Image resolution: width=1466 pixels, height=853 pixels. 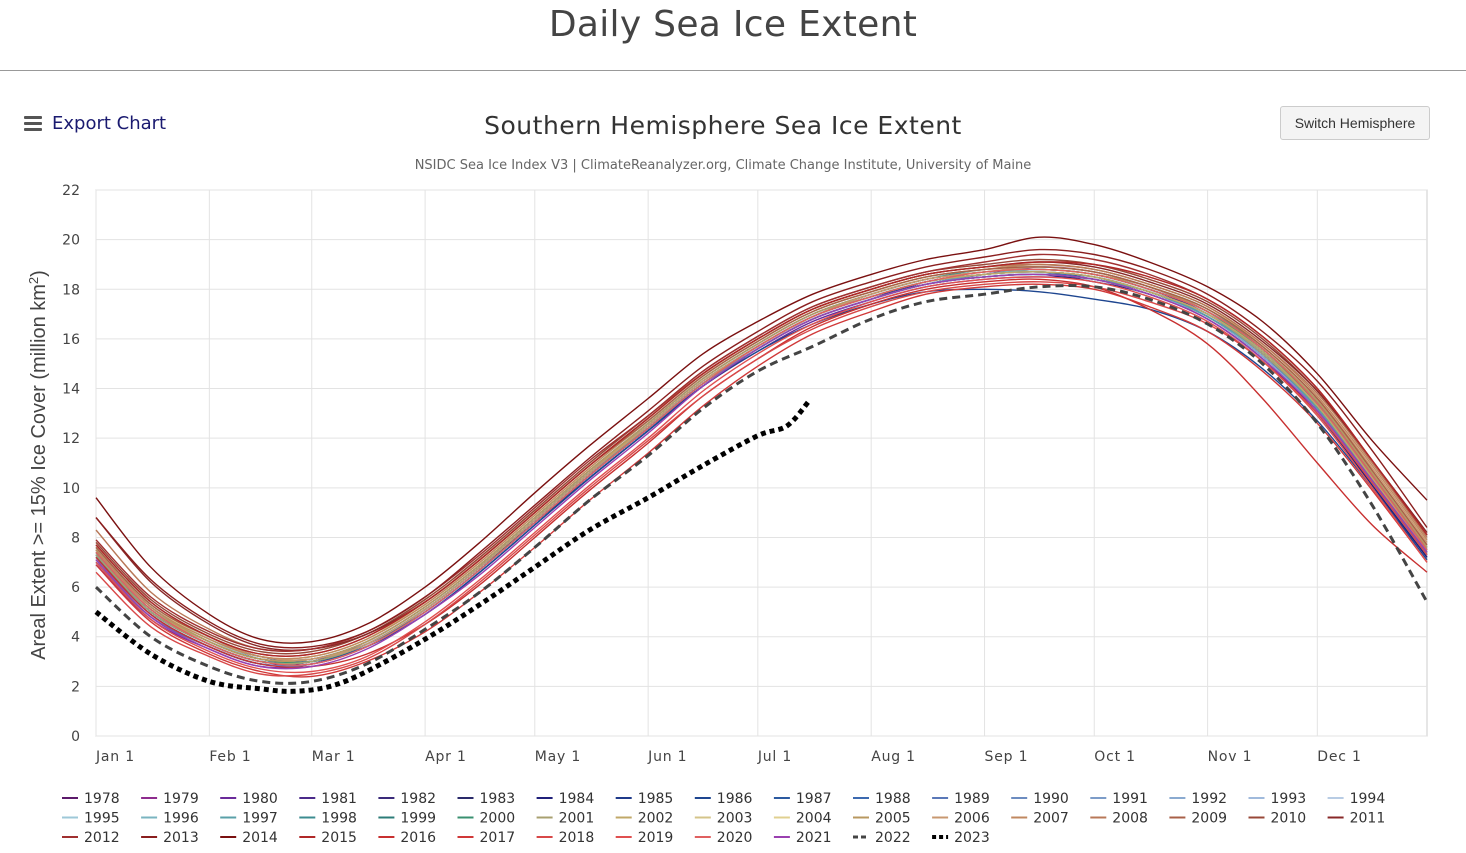 I want to click on legend-item-2014: 2014, so click(x=249, y=838).